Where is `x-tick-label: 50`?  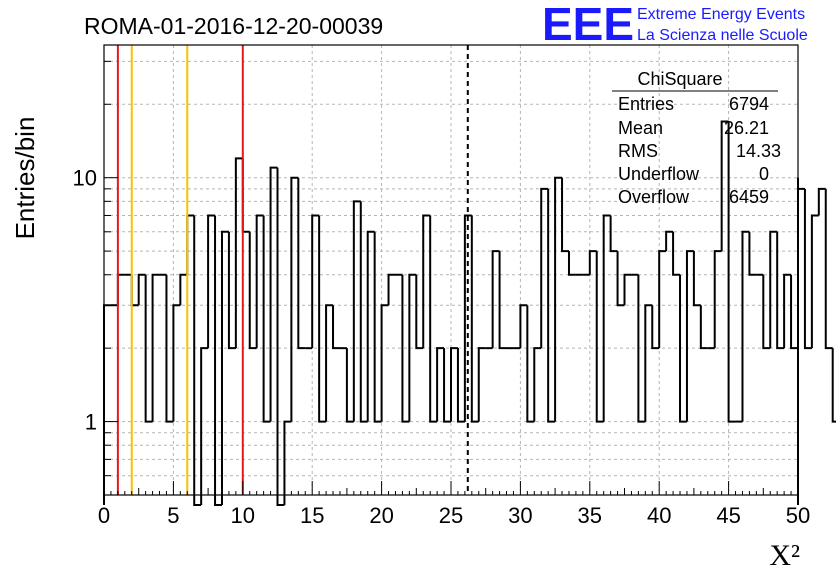 x-tick-label: 50 is located at coordinates (798, 515).